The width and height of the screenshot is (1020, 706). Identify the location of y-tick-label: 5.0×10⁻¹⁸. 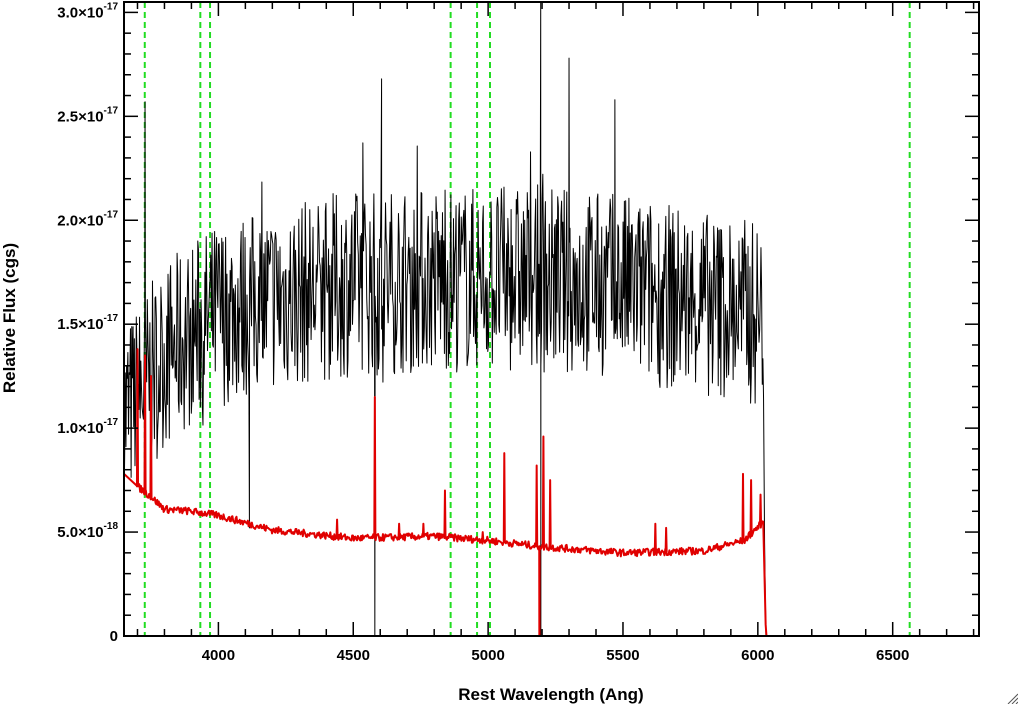
(87, 531).